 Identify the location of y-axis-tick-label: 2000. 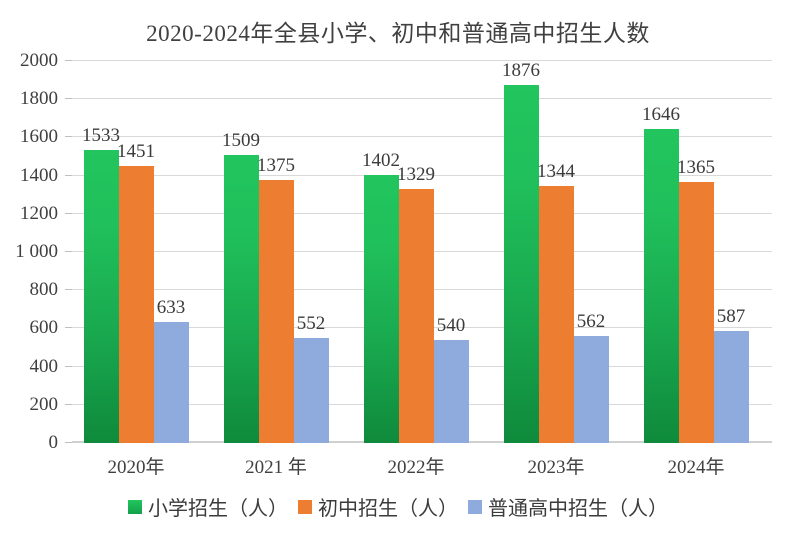
(39, 60).